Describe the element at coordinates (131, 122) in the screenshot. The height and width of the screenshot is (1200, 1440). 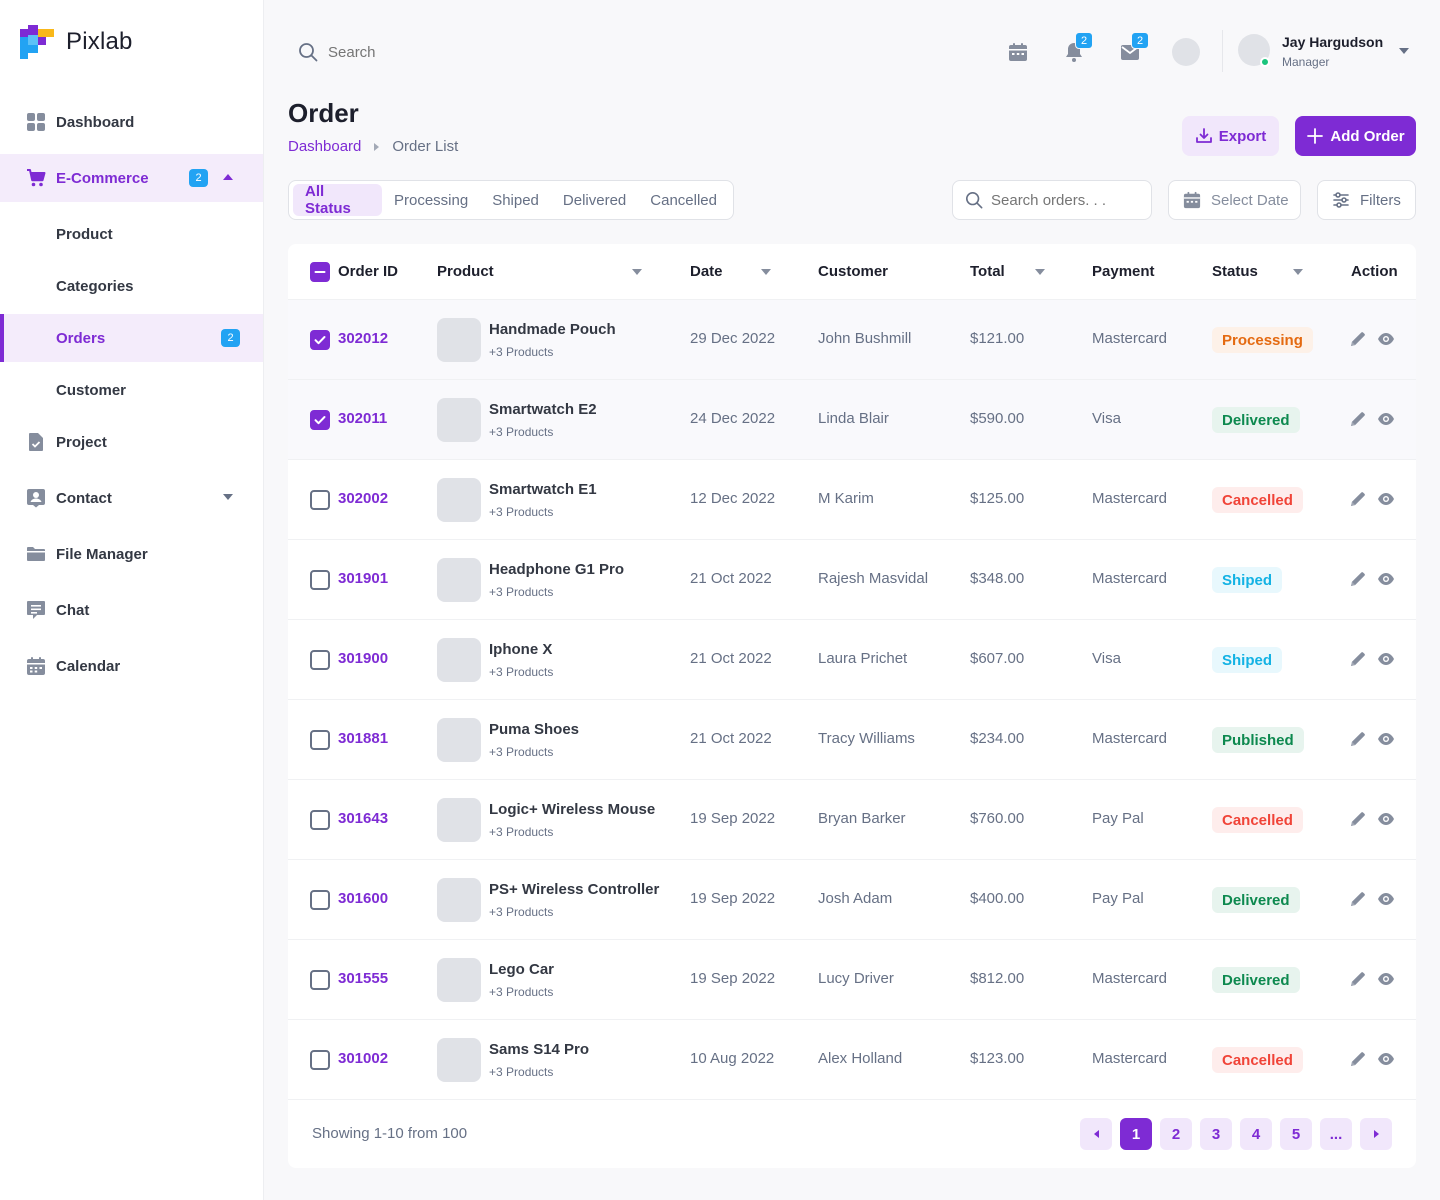
I see `sidebar-item-dashboard: Dashboard` at that location.